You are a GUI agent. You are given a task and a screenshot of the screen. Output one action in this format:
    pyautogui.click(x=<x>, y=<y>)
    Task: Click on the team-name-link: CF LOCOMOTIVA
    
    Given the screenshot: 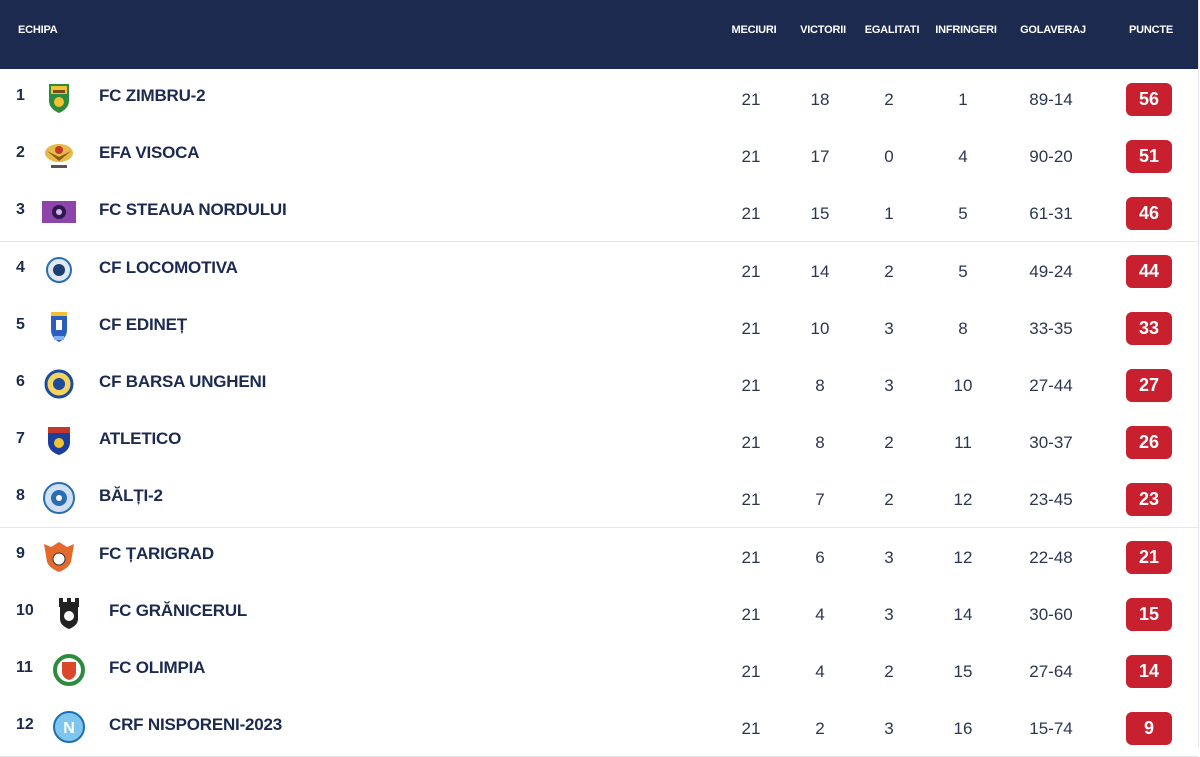 What is the action you would take?
    pyautogui.click(x=168, y=267)
    